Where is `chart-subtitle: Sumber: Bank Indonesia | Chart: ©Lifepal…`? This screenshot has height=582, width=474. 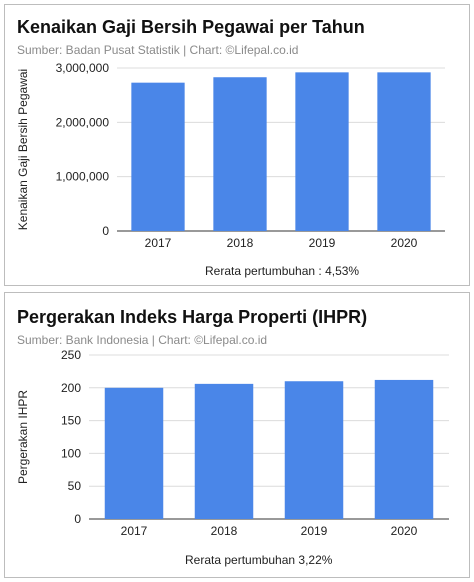
chart-subtitle: Sumber: Bank Indonesia | Chart: ©Lifepal… is located at coordinates (142, 340).